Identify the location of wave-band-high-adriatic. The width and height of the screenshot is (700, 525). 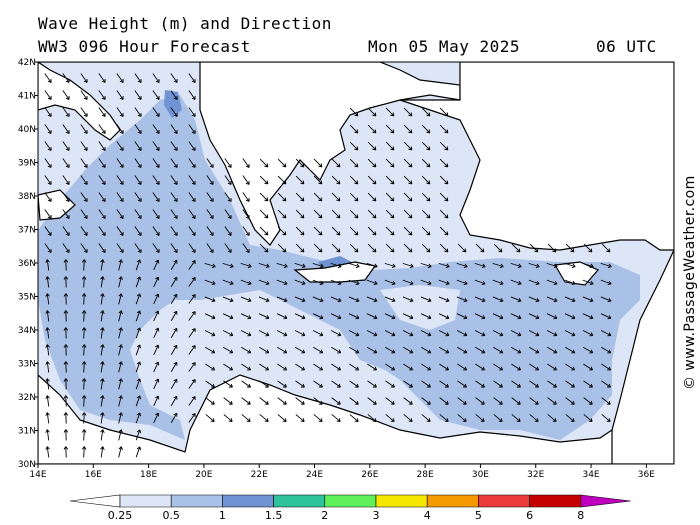
(173, 104).